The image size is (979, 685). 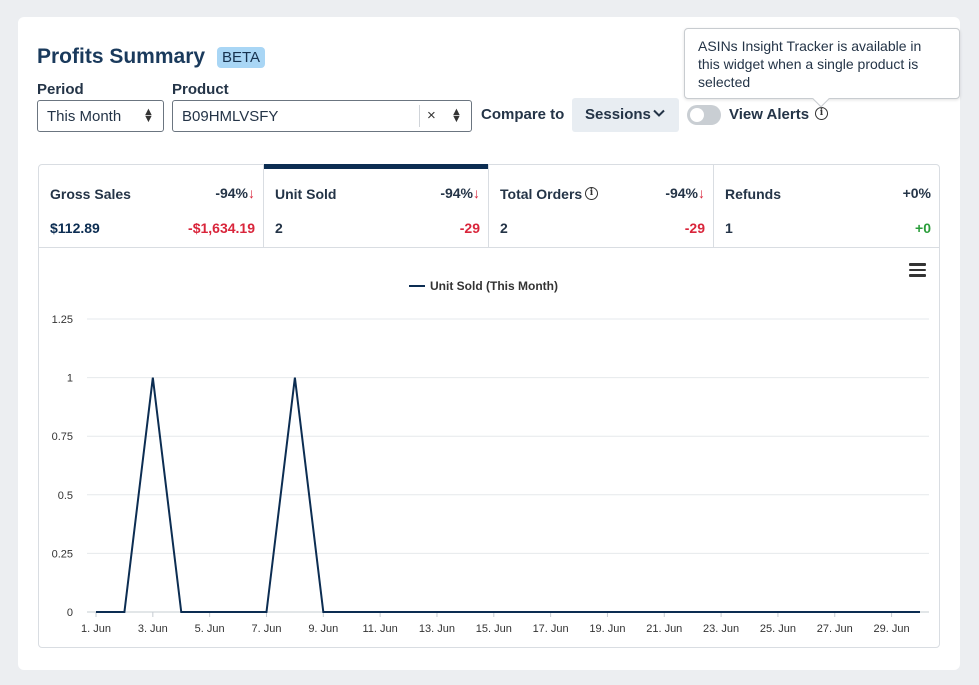 I want to click on metric-label: Unit Sold, so click(x=306, y=194).